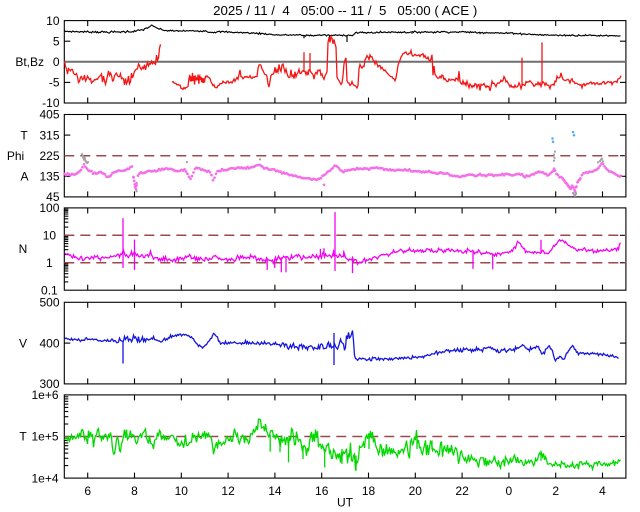 The image size is (640, 512). What do you see at coordinates (416, 491) in the screenshot?
I see `svg-text: 20` at bounding box center [416, 491].